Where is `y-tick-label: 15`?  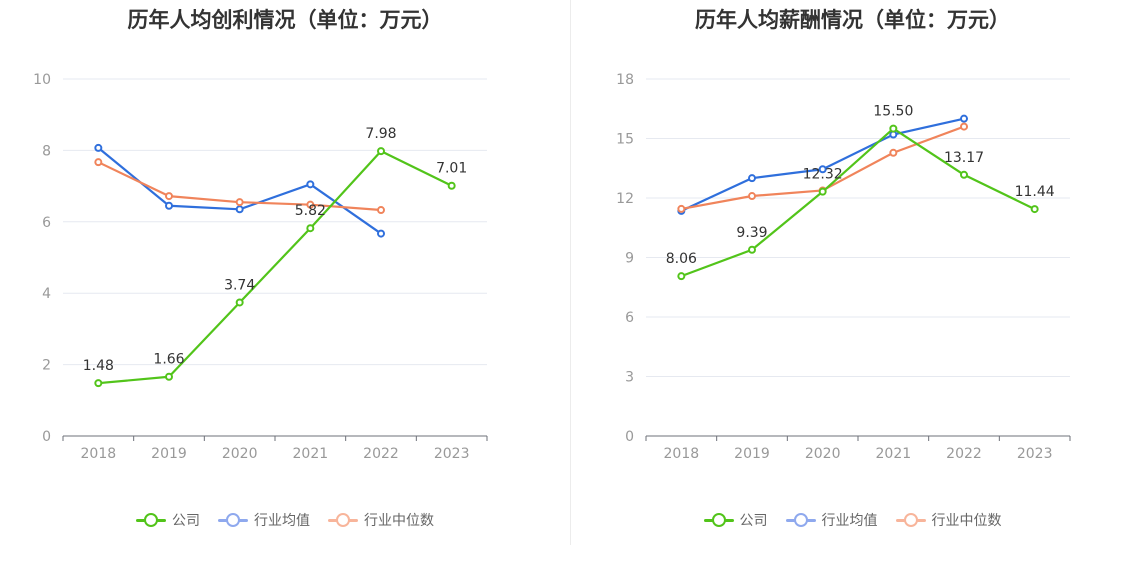
y-tick-label: 15 is located at coordinates (625, 140).